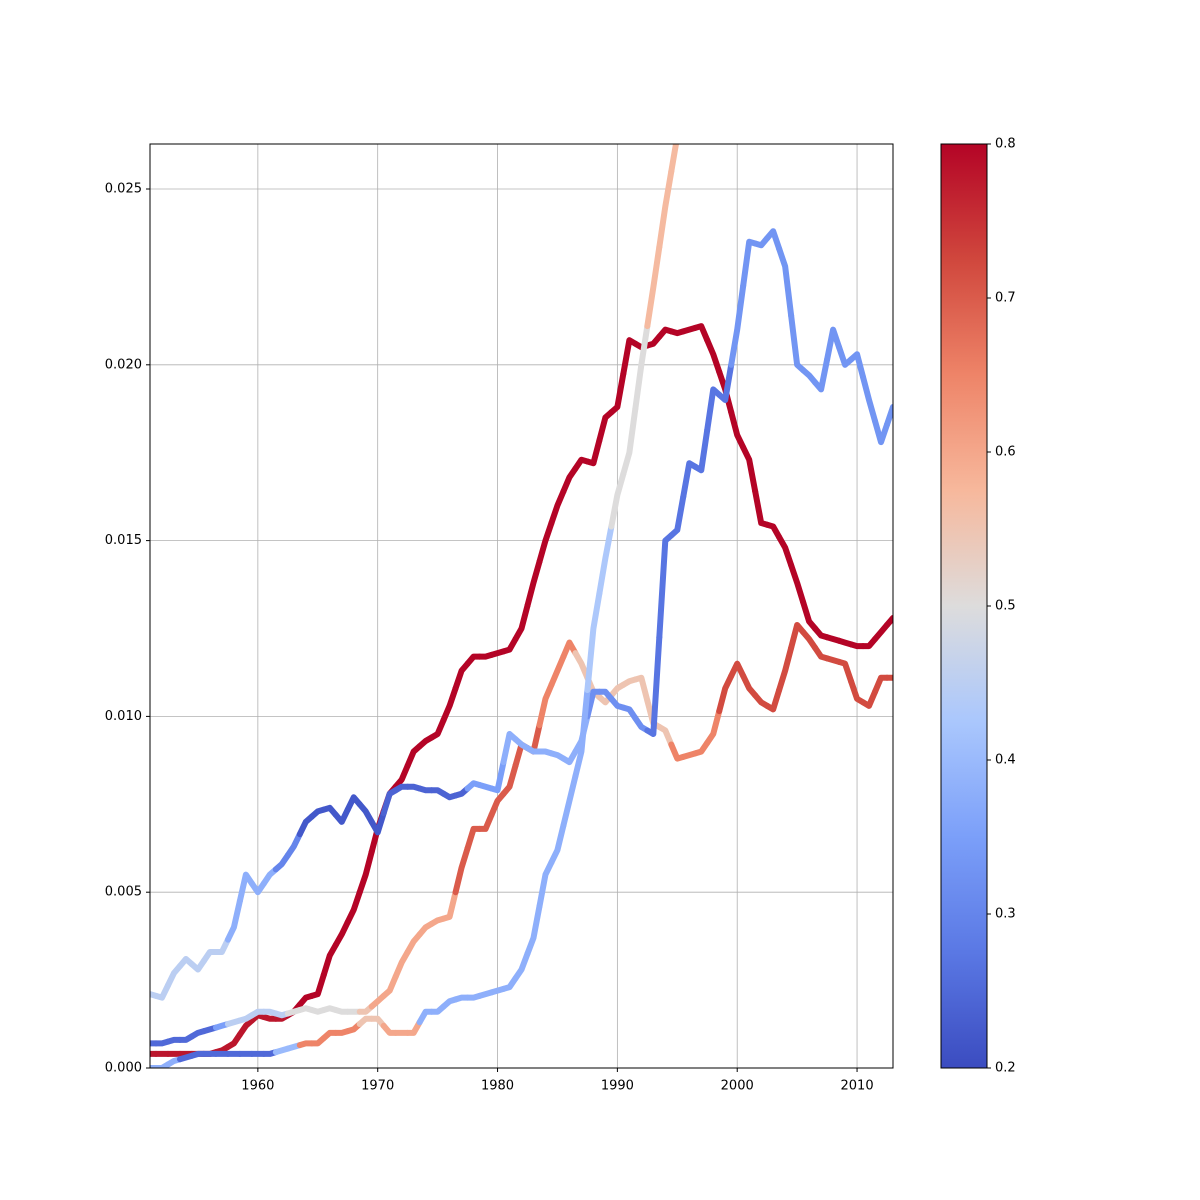 The width and height of the screenshot is (1200, 1200). I want to click on colorbar-tick-label: 0.6, so click(1005, 452).